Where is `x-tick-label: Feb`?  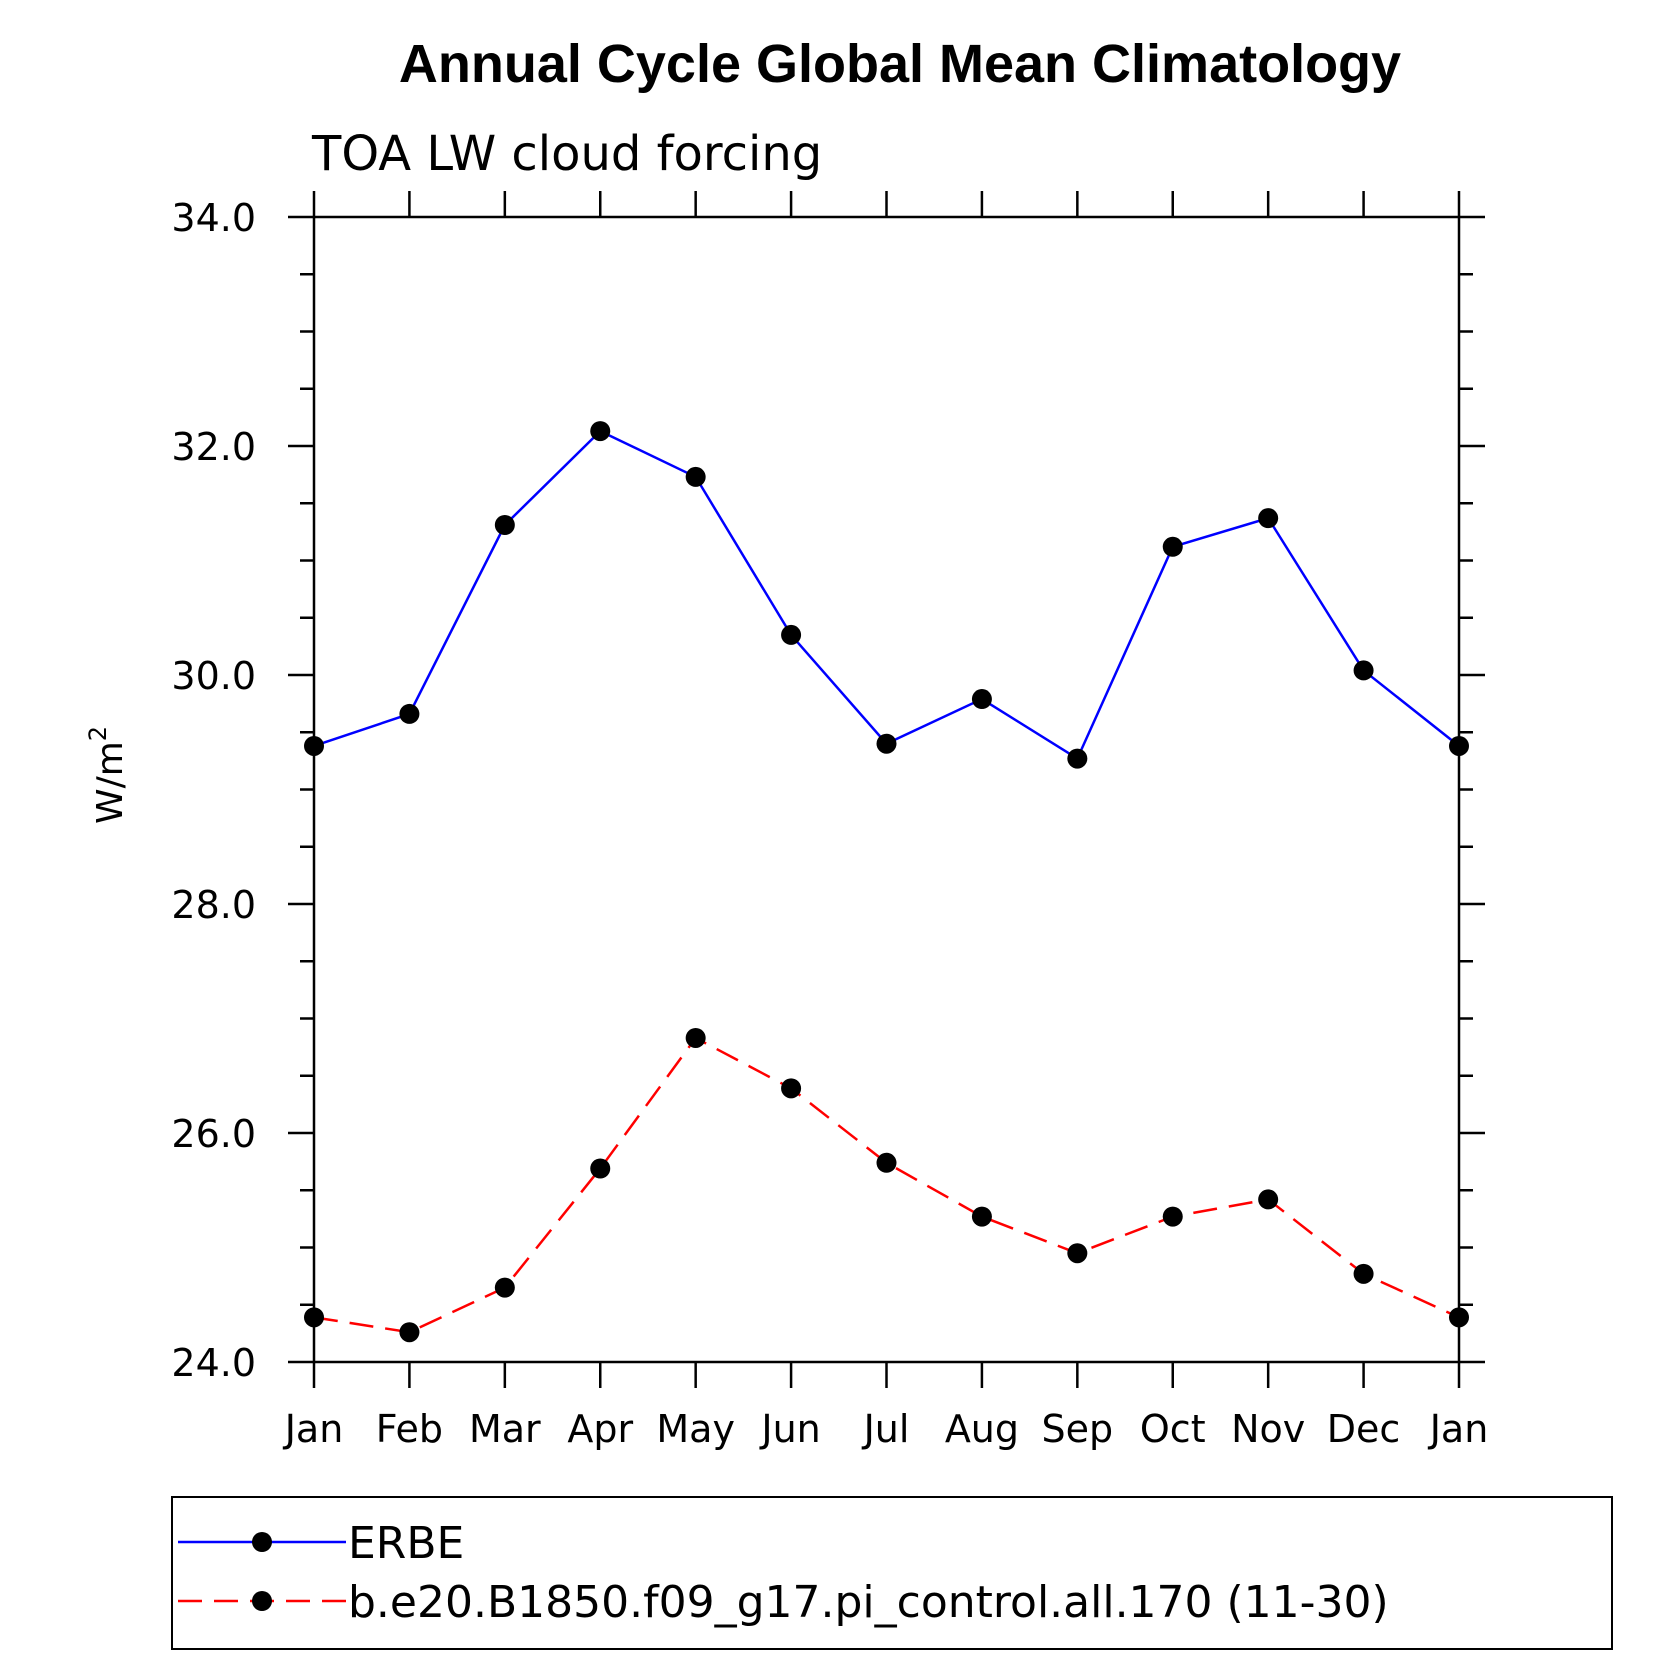
x-tick-label: Feb is located at coordinates (409, 1429).